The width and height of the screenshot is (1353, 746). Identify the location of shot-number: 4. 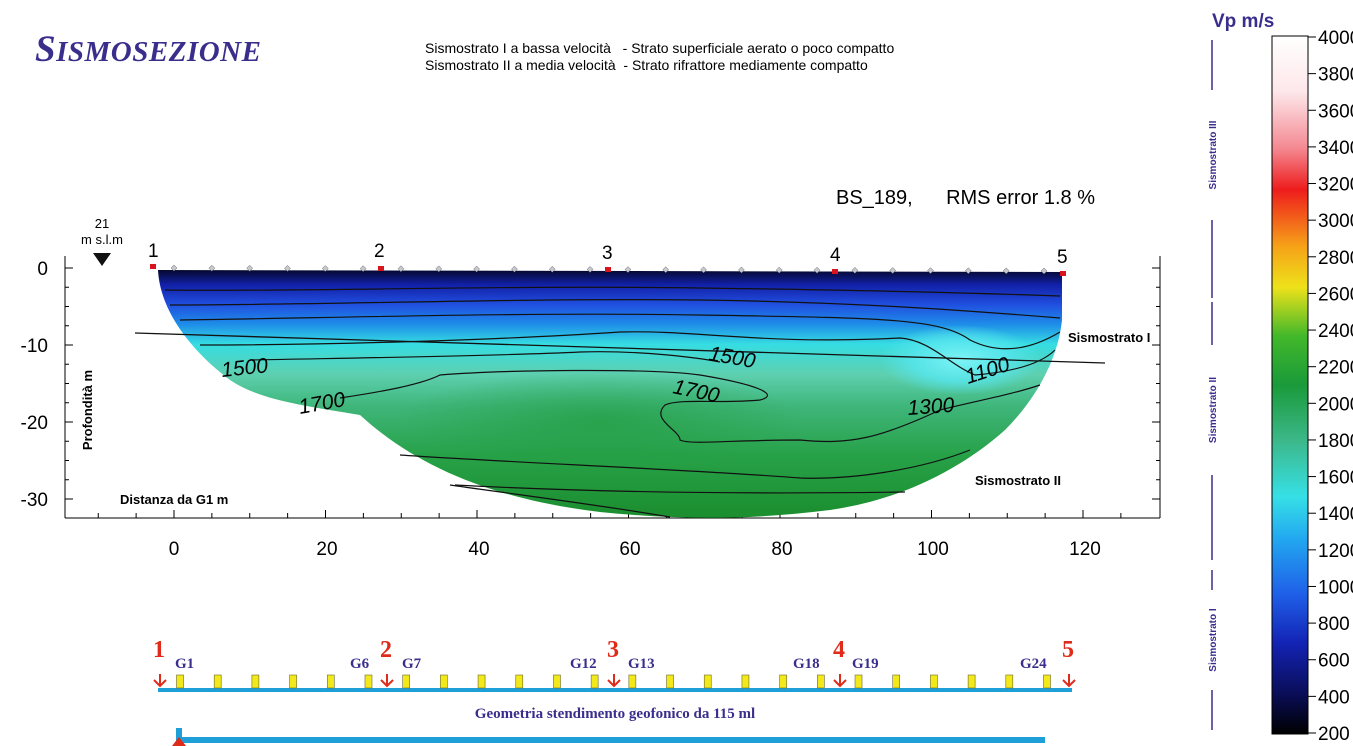
(835, 255).